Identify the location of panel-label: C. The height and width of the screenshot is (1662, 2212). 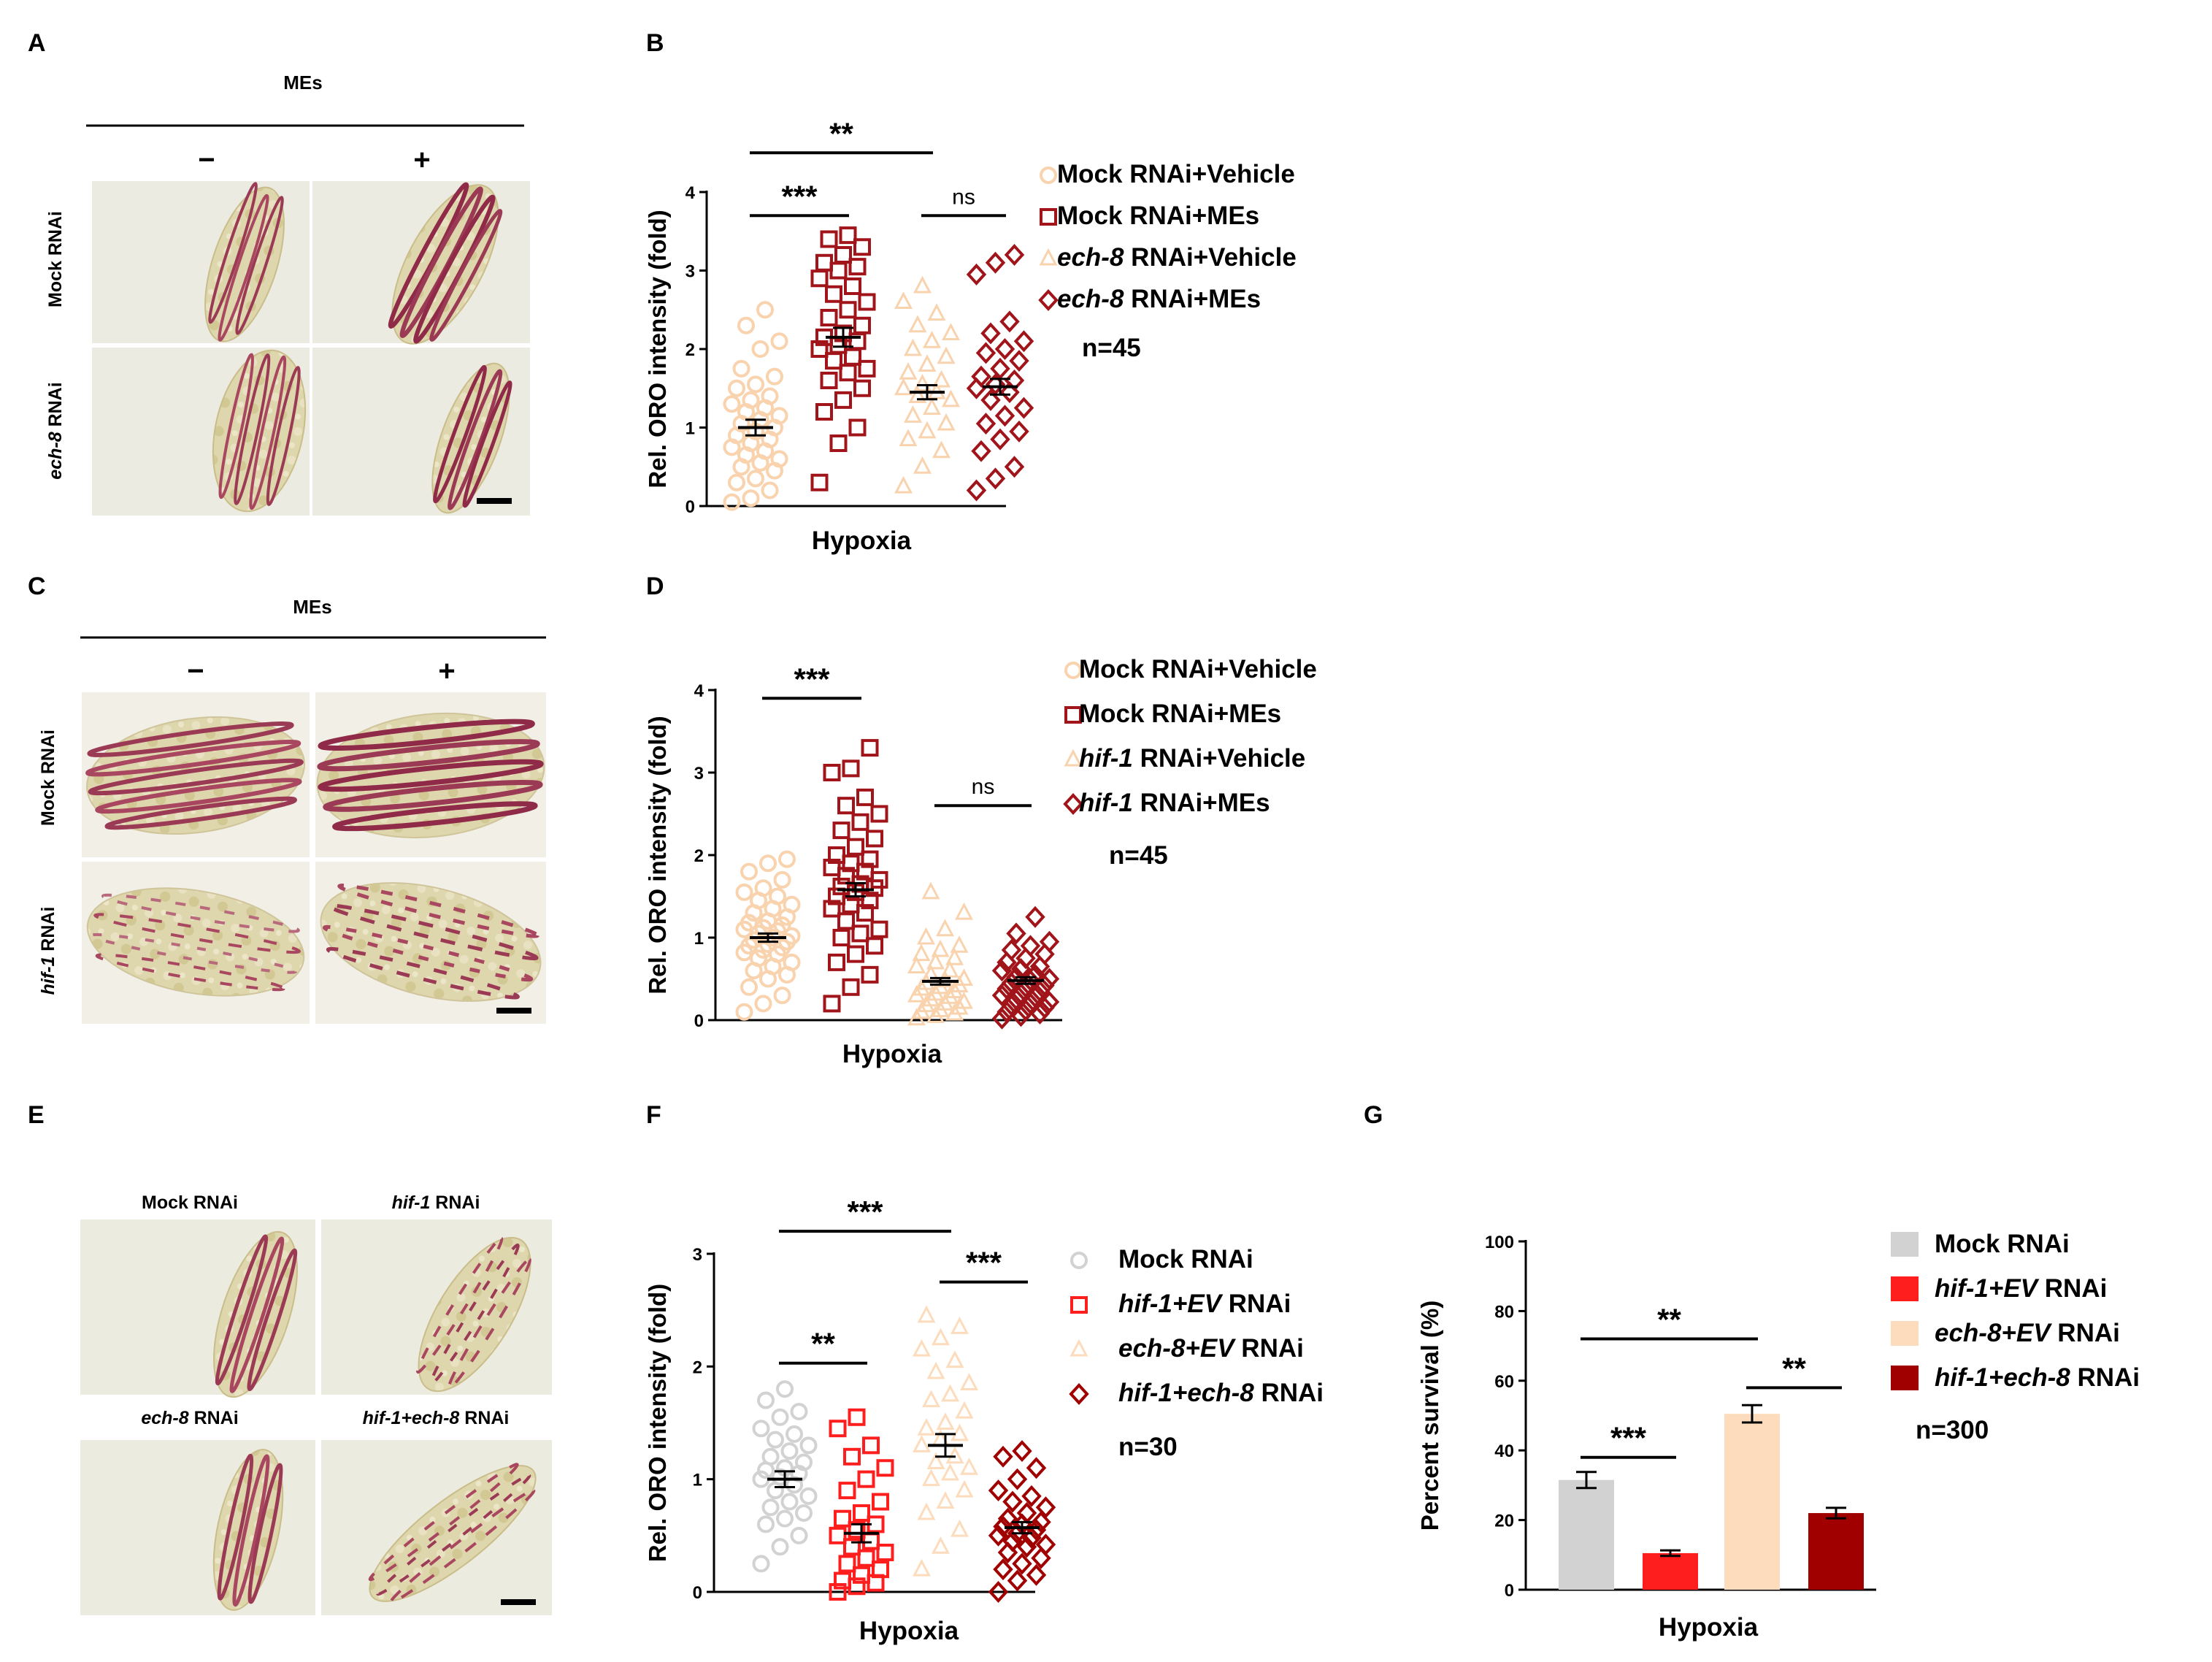
(37, 586).